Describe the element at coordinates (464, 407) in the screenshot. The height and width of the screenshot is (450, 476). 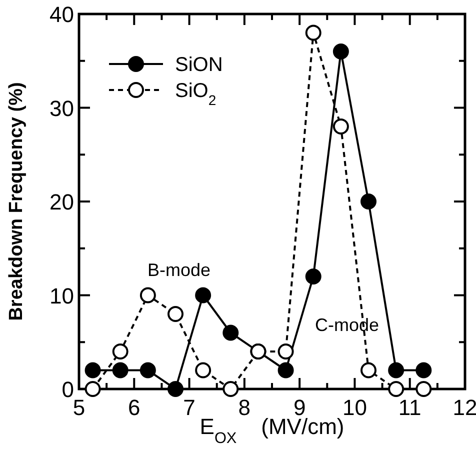
I see `x-tick-label: 12` at that location.